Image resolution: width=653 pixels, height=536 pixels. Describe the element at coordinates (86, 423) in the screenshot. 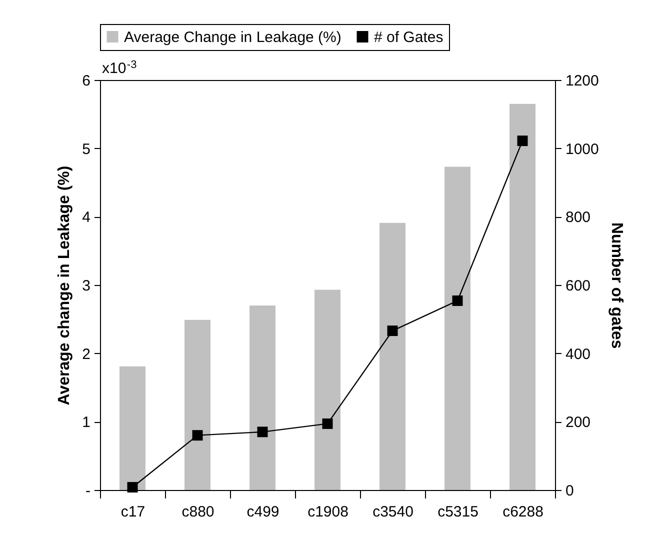

I see `y-tick-label: 1` at that location.